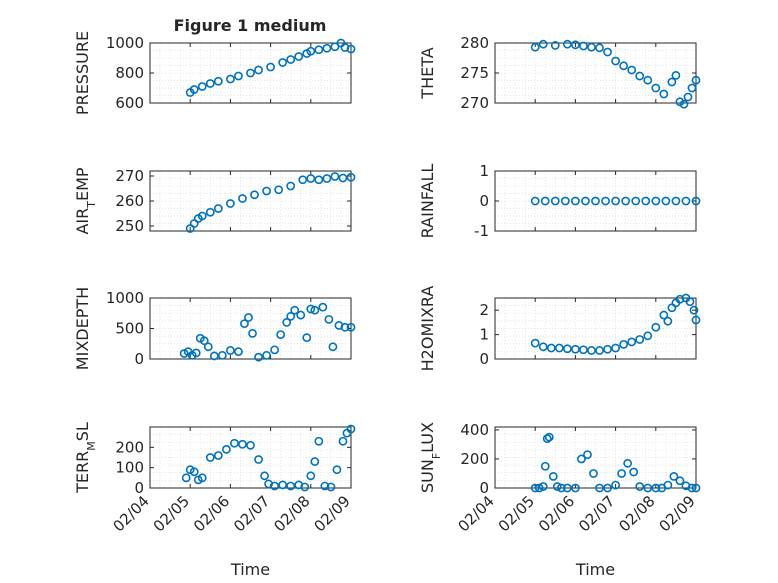  I want to click on y-axis-label: H2OMIXRA, so click(427, 329).